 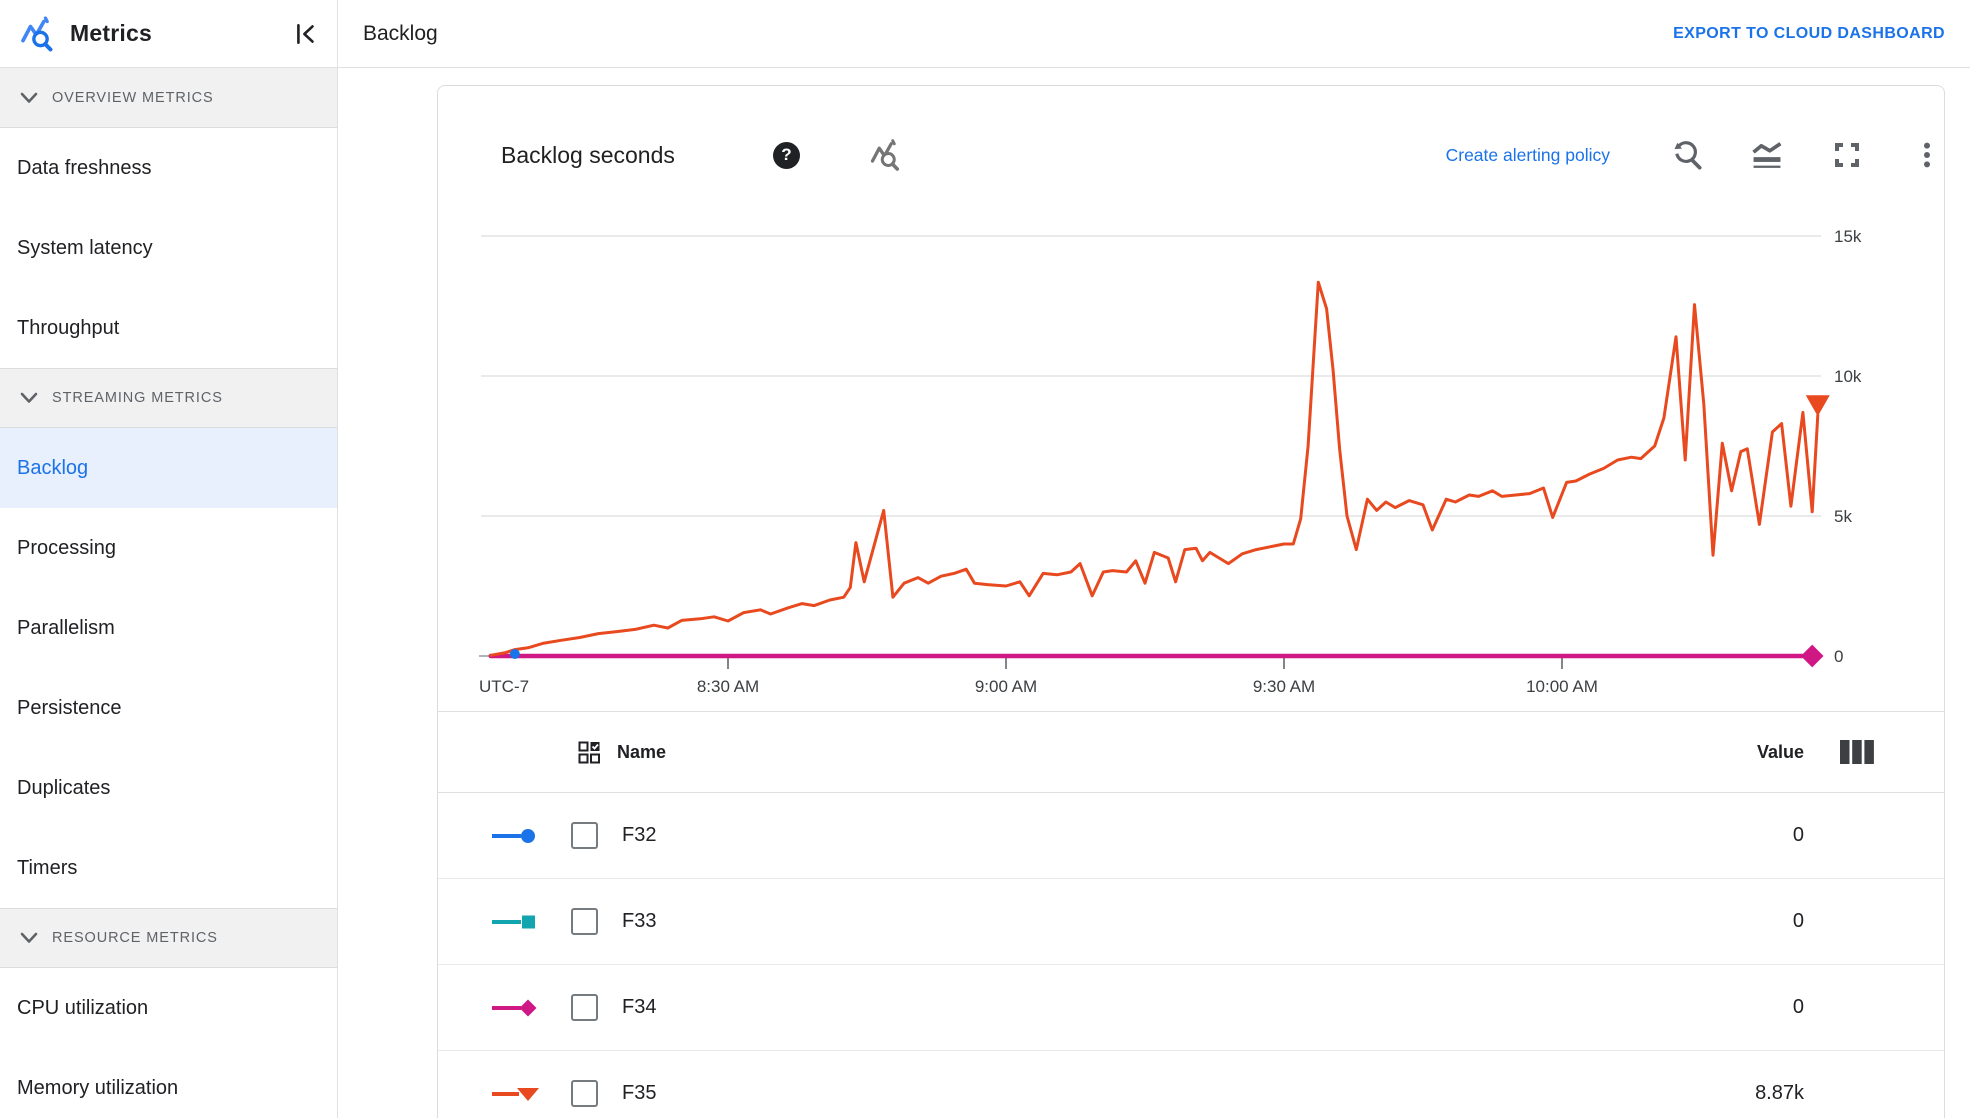 I want to click on series-name: F35, so click(x=639, y=1093).